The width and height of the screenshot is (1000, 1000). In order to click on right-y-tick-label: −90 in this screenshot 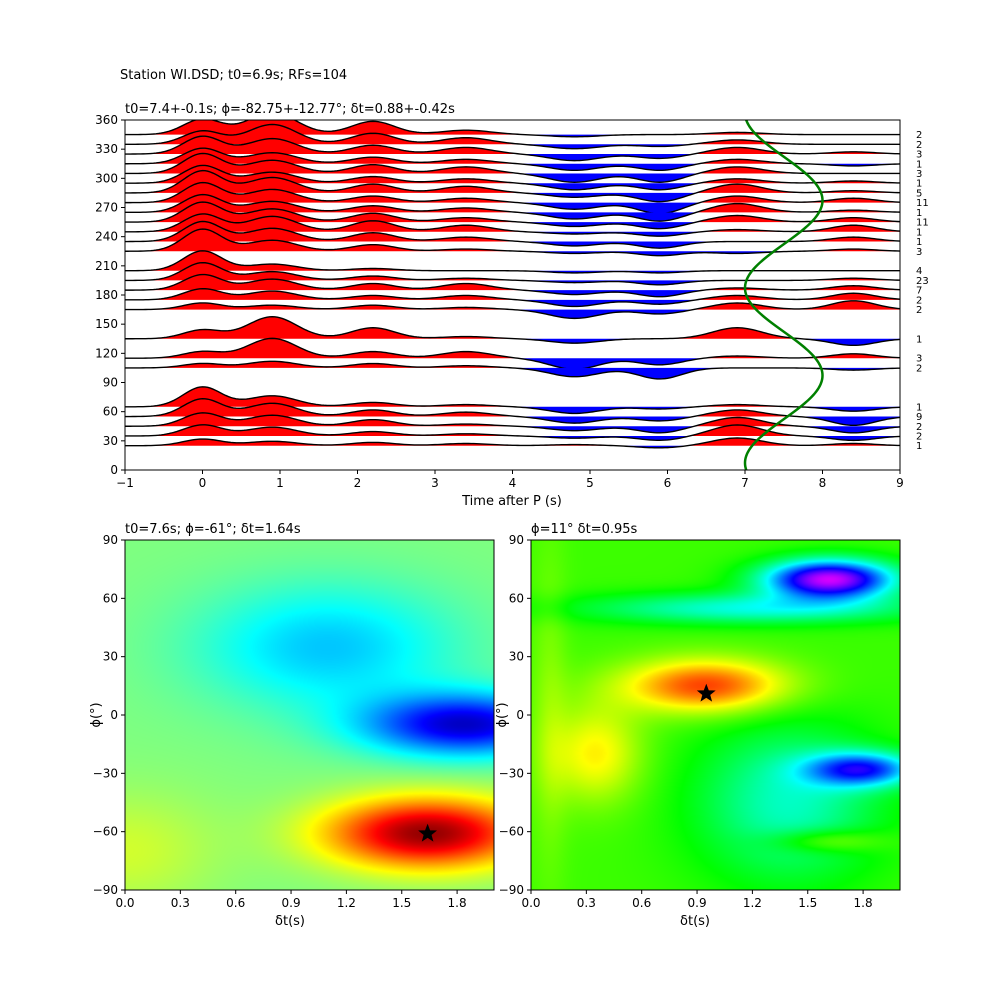, I will do `click(511, 890)`.